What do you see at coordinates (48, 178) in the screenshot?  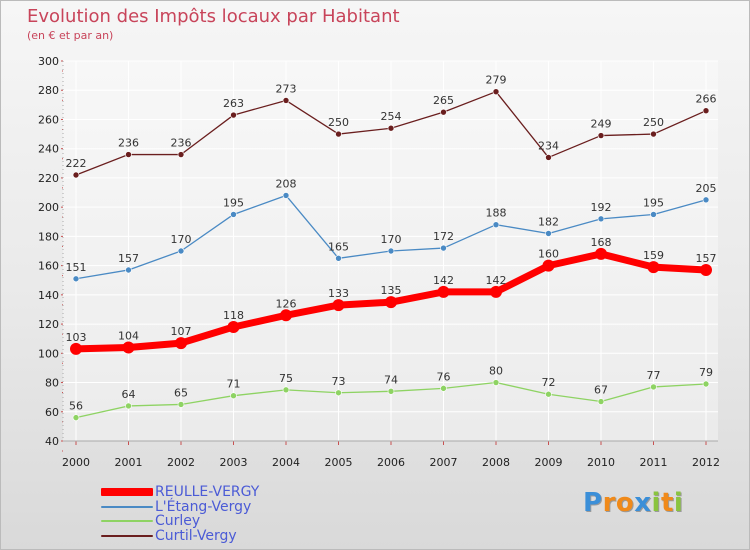 I see `y-tick-label: 220` at bounding box center [48, 178].